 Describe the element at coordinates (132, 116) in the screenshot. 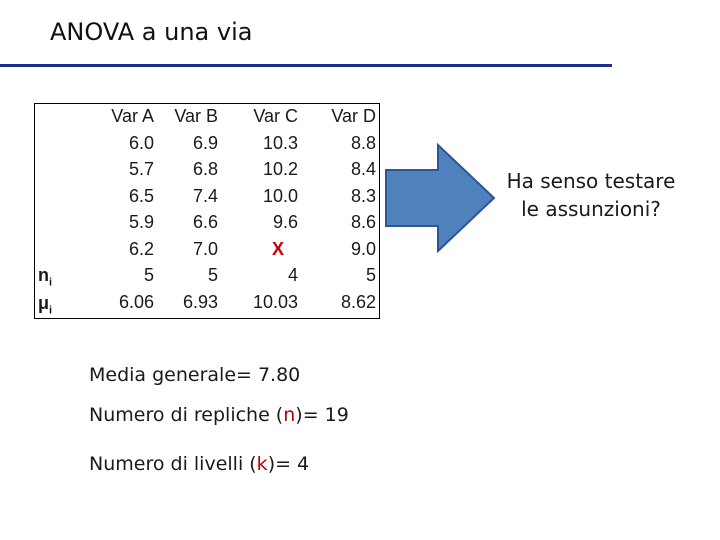

I see `column-header: Var A` at that location.